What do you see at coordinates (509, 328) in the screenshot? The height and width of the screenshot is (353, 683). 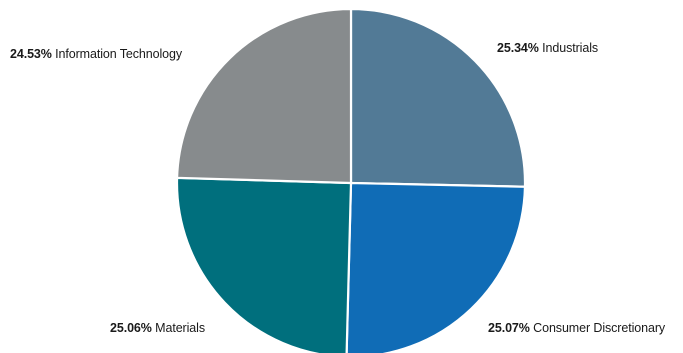 I see `slice-value-consumer-discretionary: 25.07%` at bounding box center [509, 328].